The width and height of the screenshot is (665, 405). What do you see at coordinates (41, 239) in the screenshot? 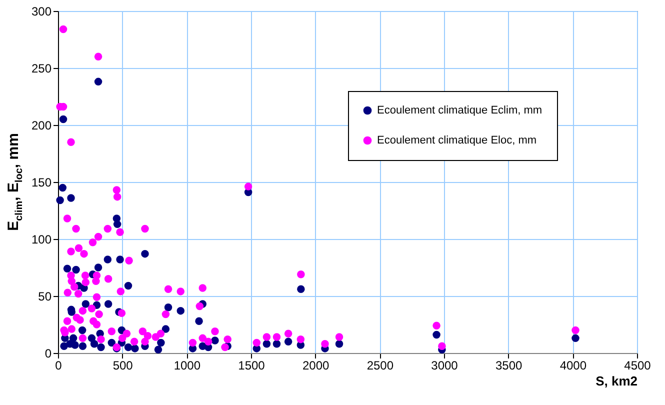
I see `y-tick-label: 100` at bounding box center [41, 239].